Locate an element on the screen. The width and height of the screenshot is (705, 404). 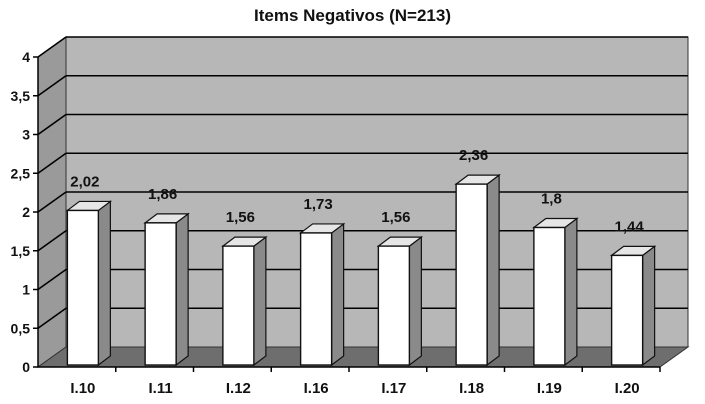
y-tick-label: 1,5 is located at coordinates (21, 251).